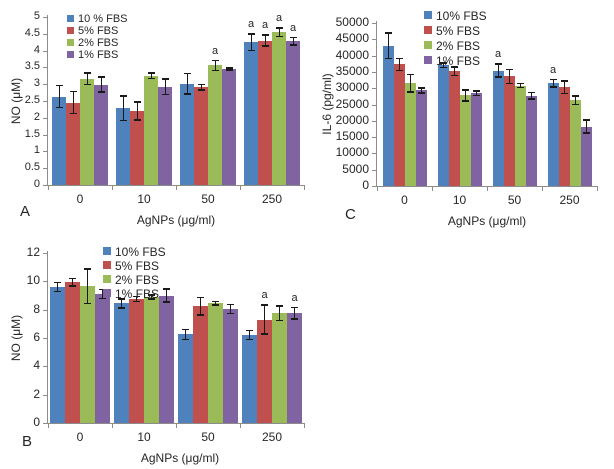  Describe the element at coordinates (136, 361) in the screenshot. I see `bar-series1-cat1` at that location.